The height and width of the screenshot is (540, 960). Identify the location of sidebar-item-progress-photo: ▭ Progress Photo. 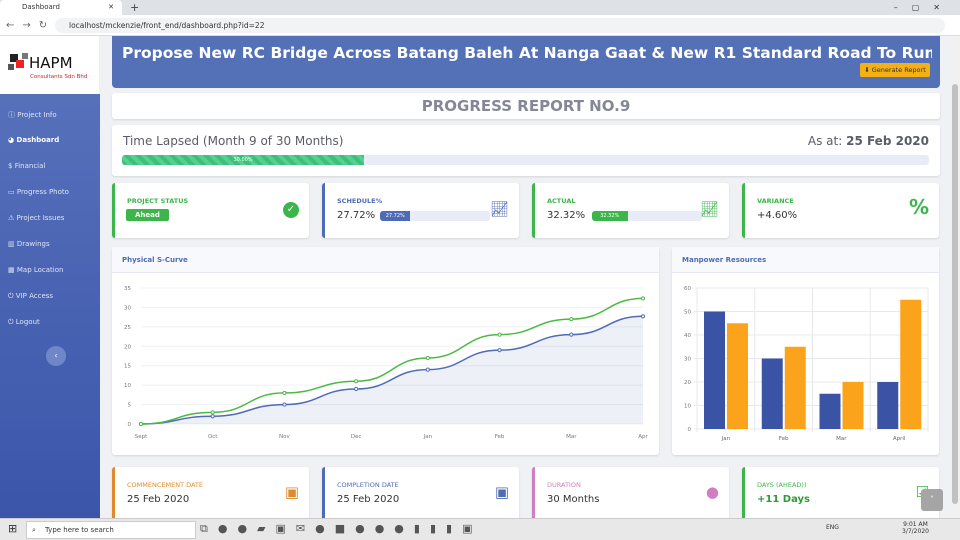
(38, 192).